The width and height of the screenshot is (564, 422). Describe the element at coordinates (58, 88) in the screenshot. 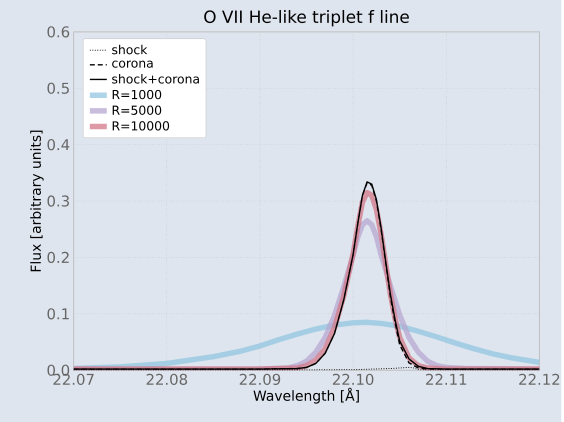

I see `y-tick-label: 0.5` at that location.